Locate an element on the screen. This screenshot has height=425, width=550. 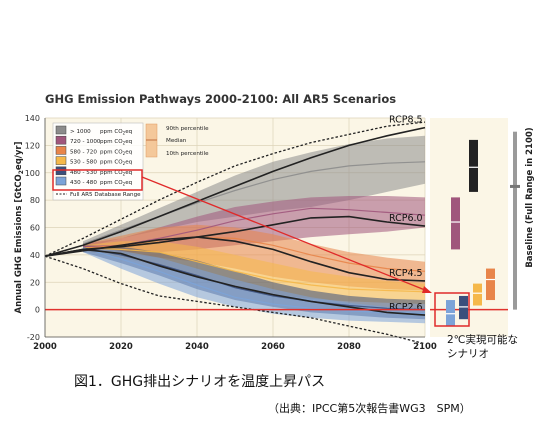
highlight-arrow-line is located at coordinates (286, 234).